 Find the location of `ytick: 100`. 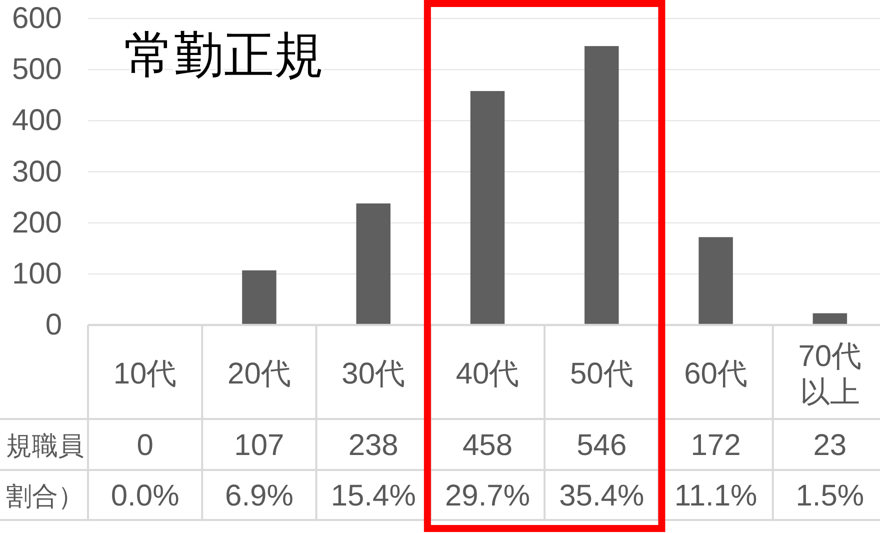

ytick: 100 is located at coordinates (37, 273).